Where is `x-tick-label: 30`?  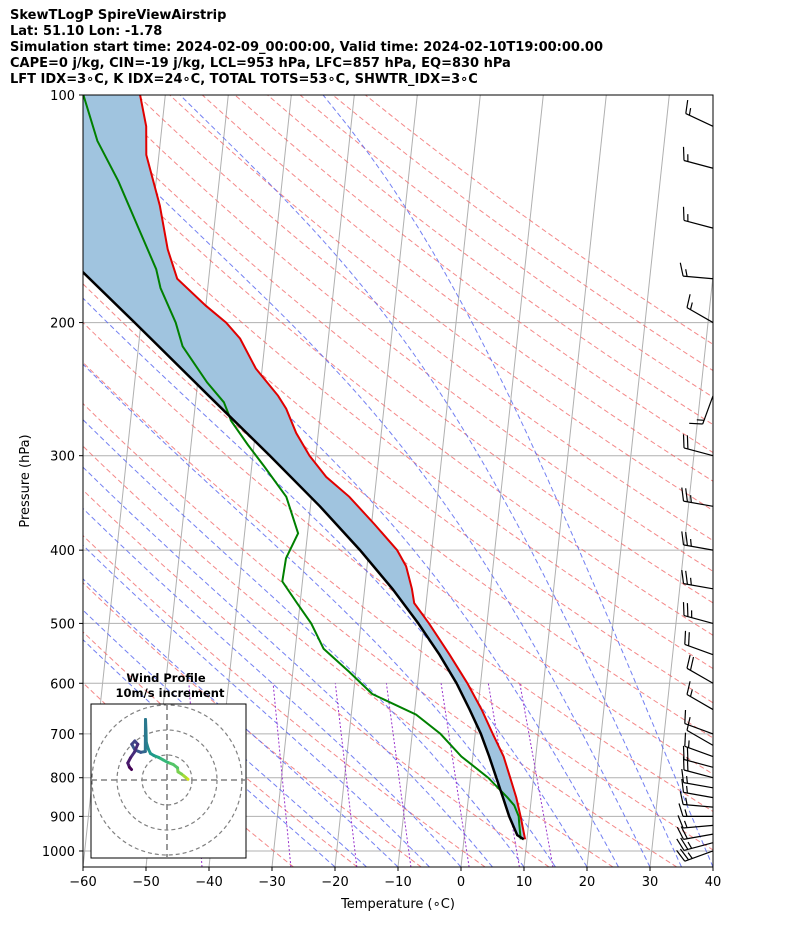 x-tick-label: 30 is located at coordinates (650, 882).